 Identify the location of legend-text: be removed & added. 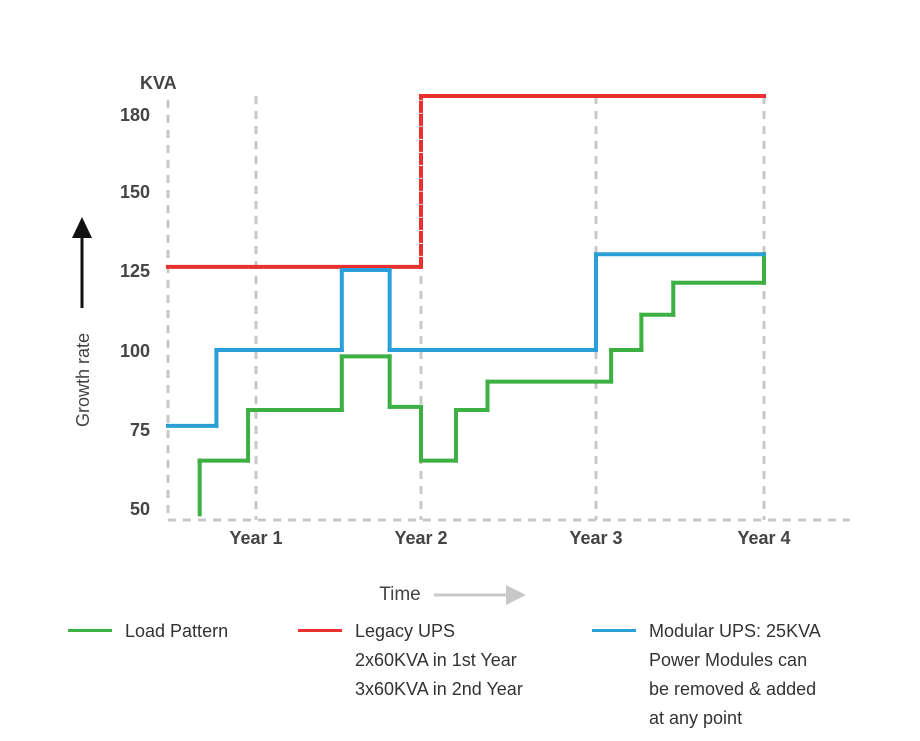
(733, 689).